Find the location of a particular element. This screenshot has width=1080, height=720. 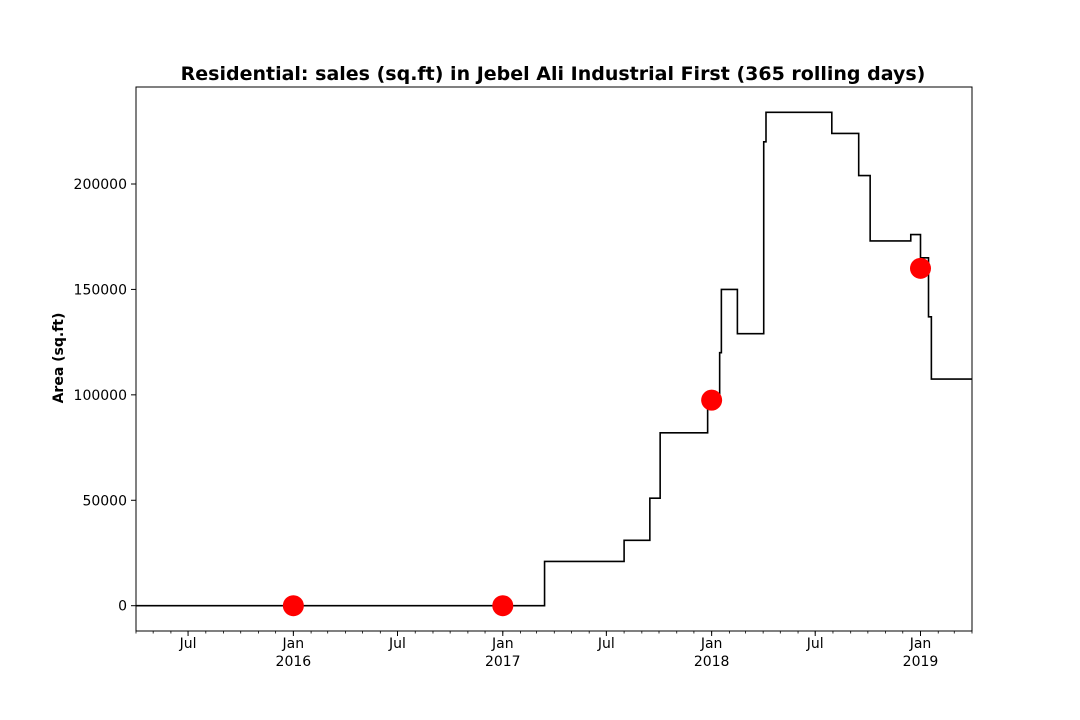

x-tick-year-label: 2016 is located at coordinates (294, 662).